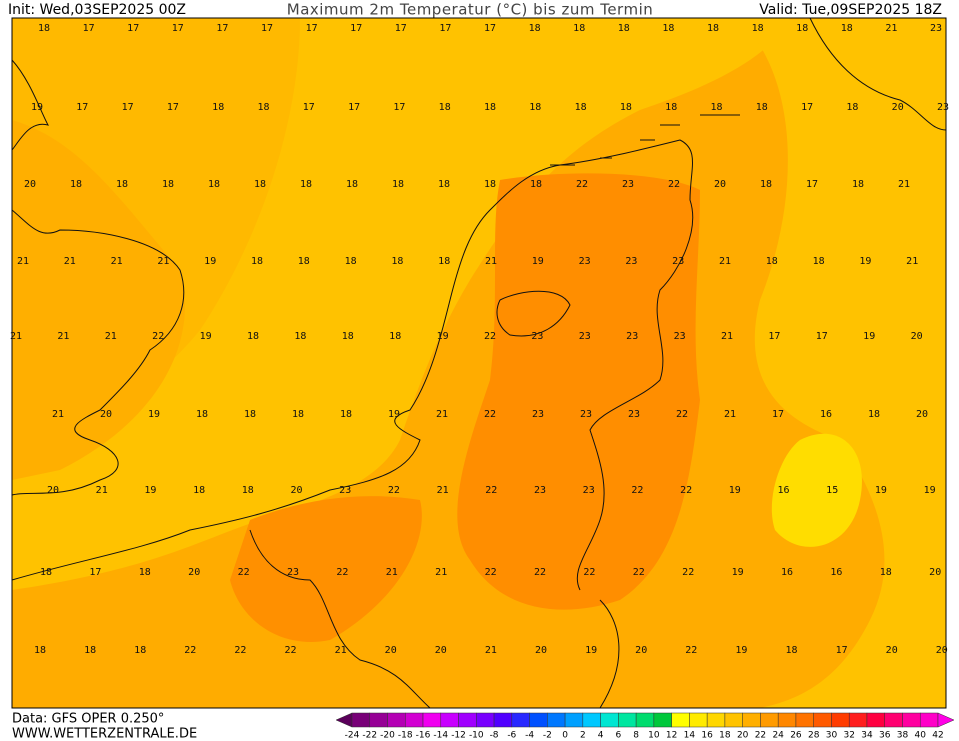  I want to click on colorbar-tick-label: 22, so click(760, 736).